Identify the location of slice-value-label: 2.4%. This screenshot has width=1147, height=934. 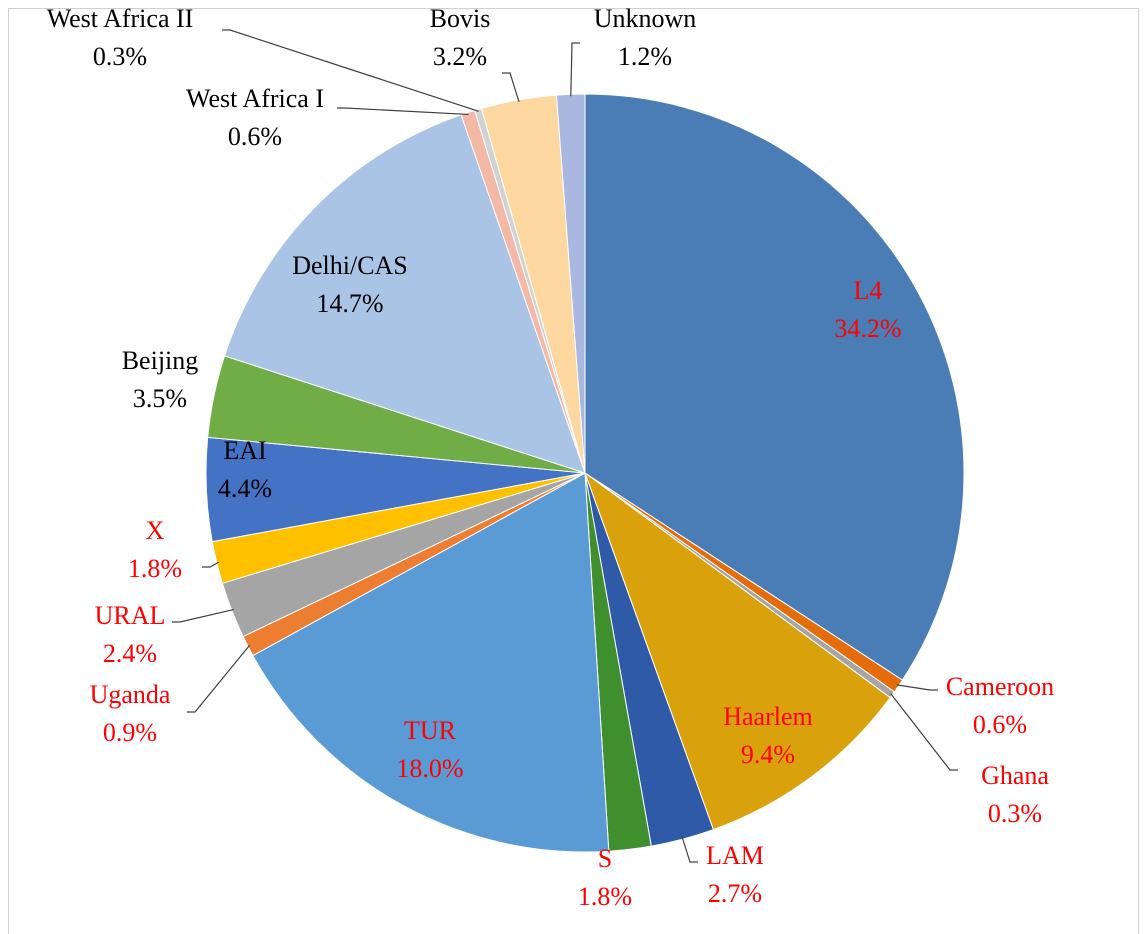
(130, 653).